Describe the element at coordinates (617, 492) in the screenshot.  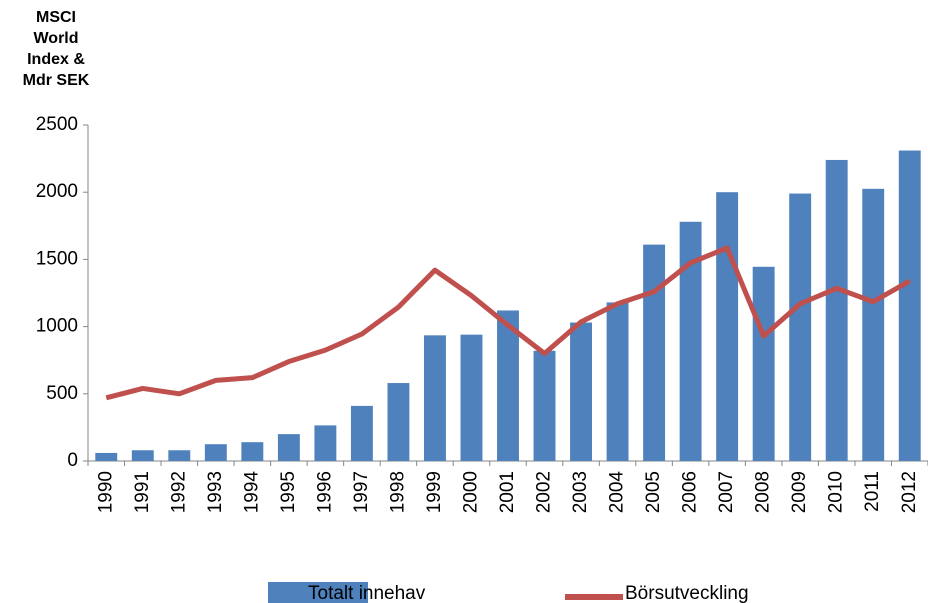
I see `x-tick-label: 2004` at that location.